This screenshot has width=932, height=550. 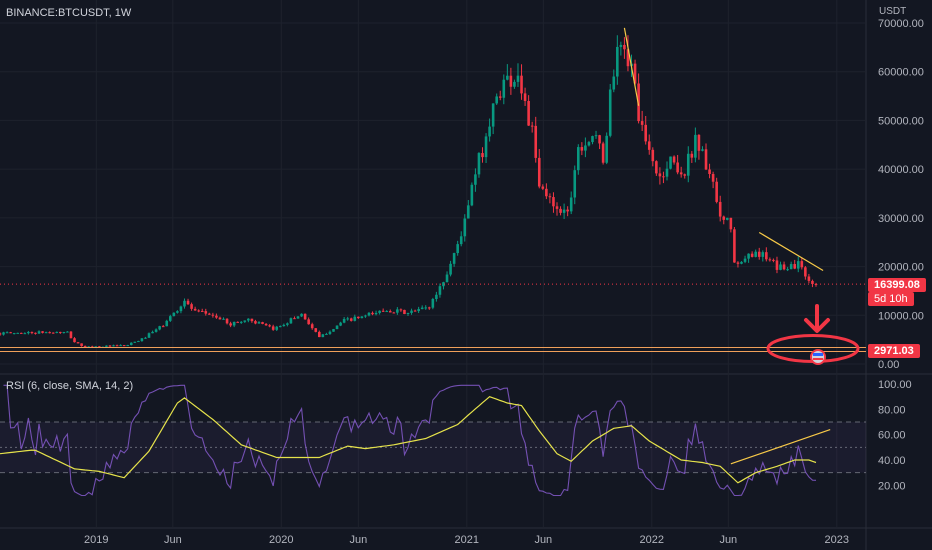 I want to click on rsi-sma-line, so click(x=408, y=440).